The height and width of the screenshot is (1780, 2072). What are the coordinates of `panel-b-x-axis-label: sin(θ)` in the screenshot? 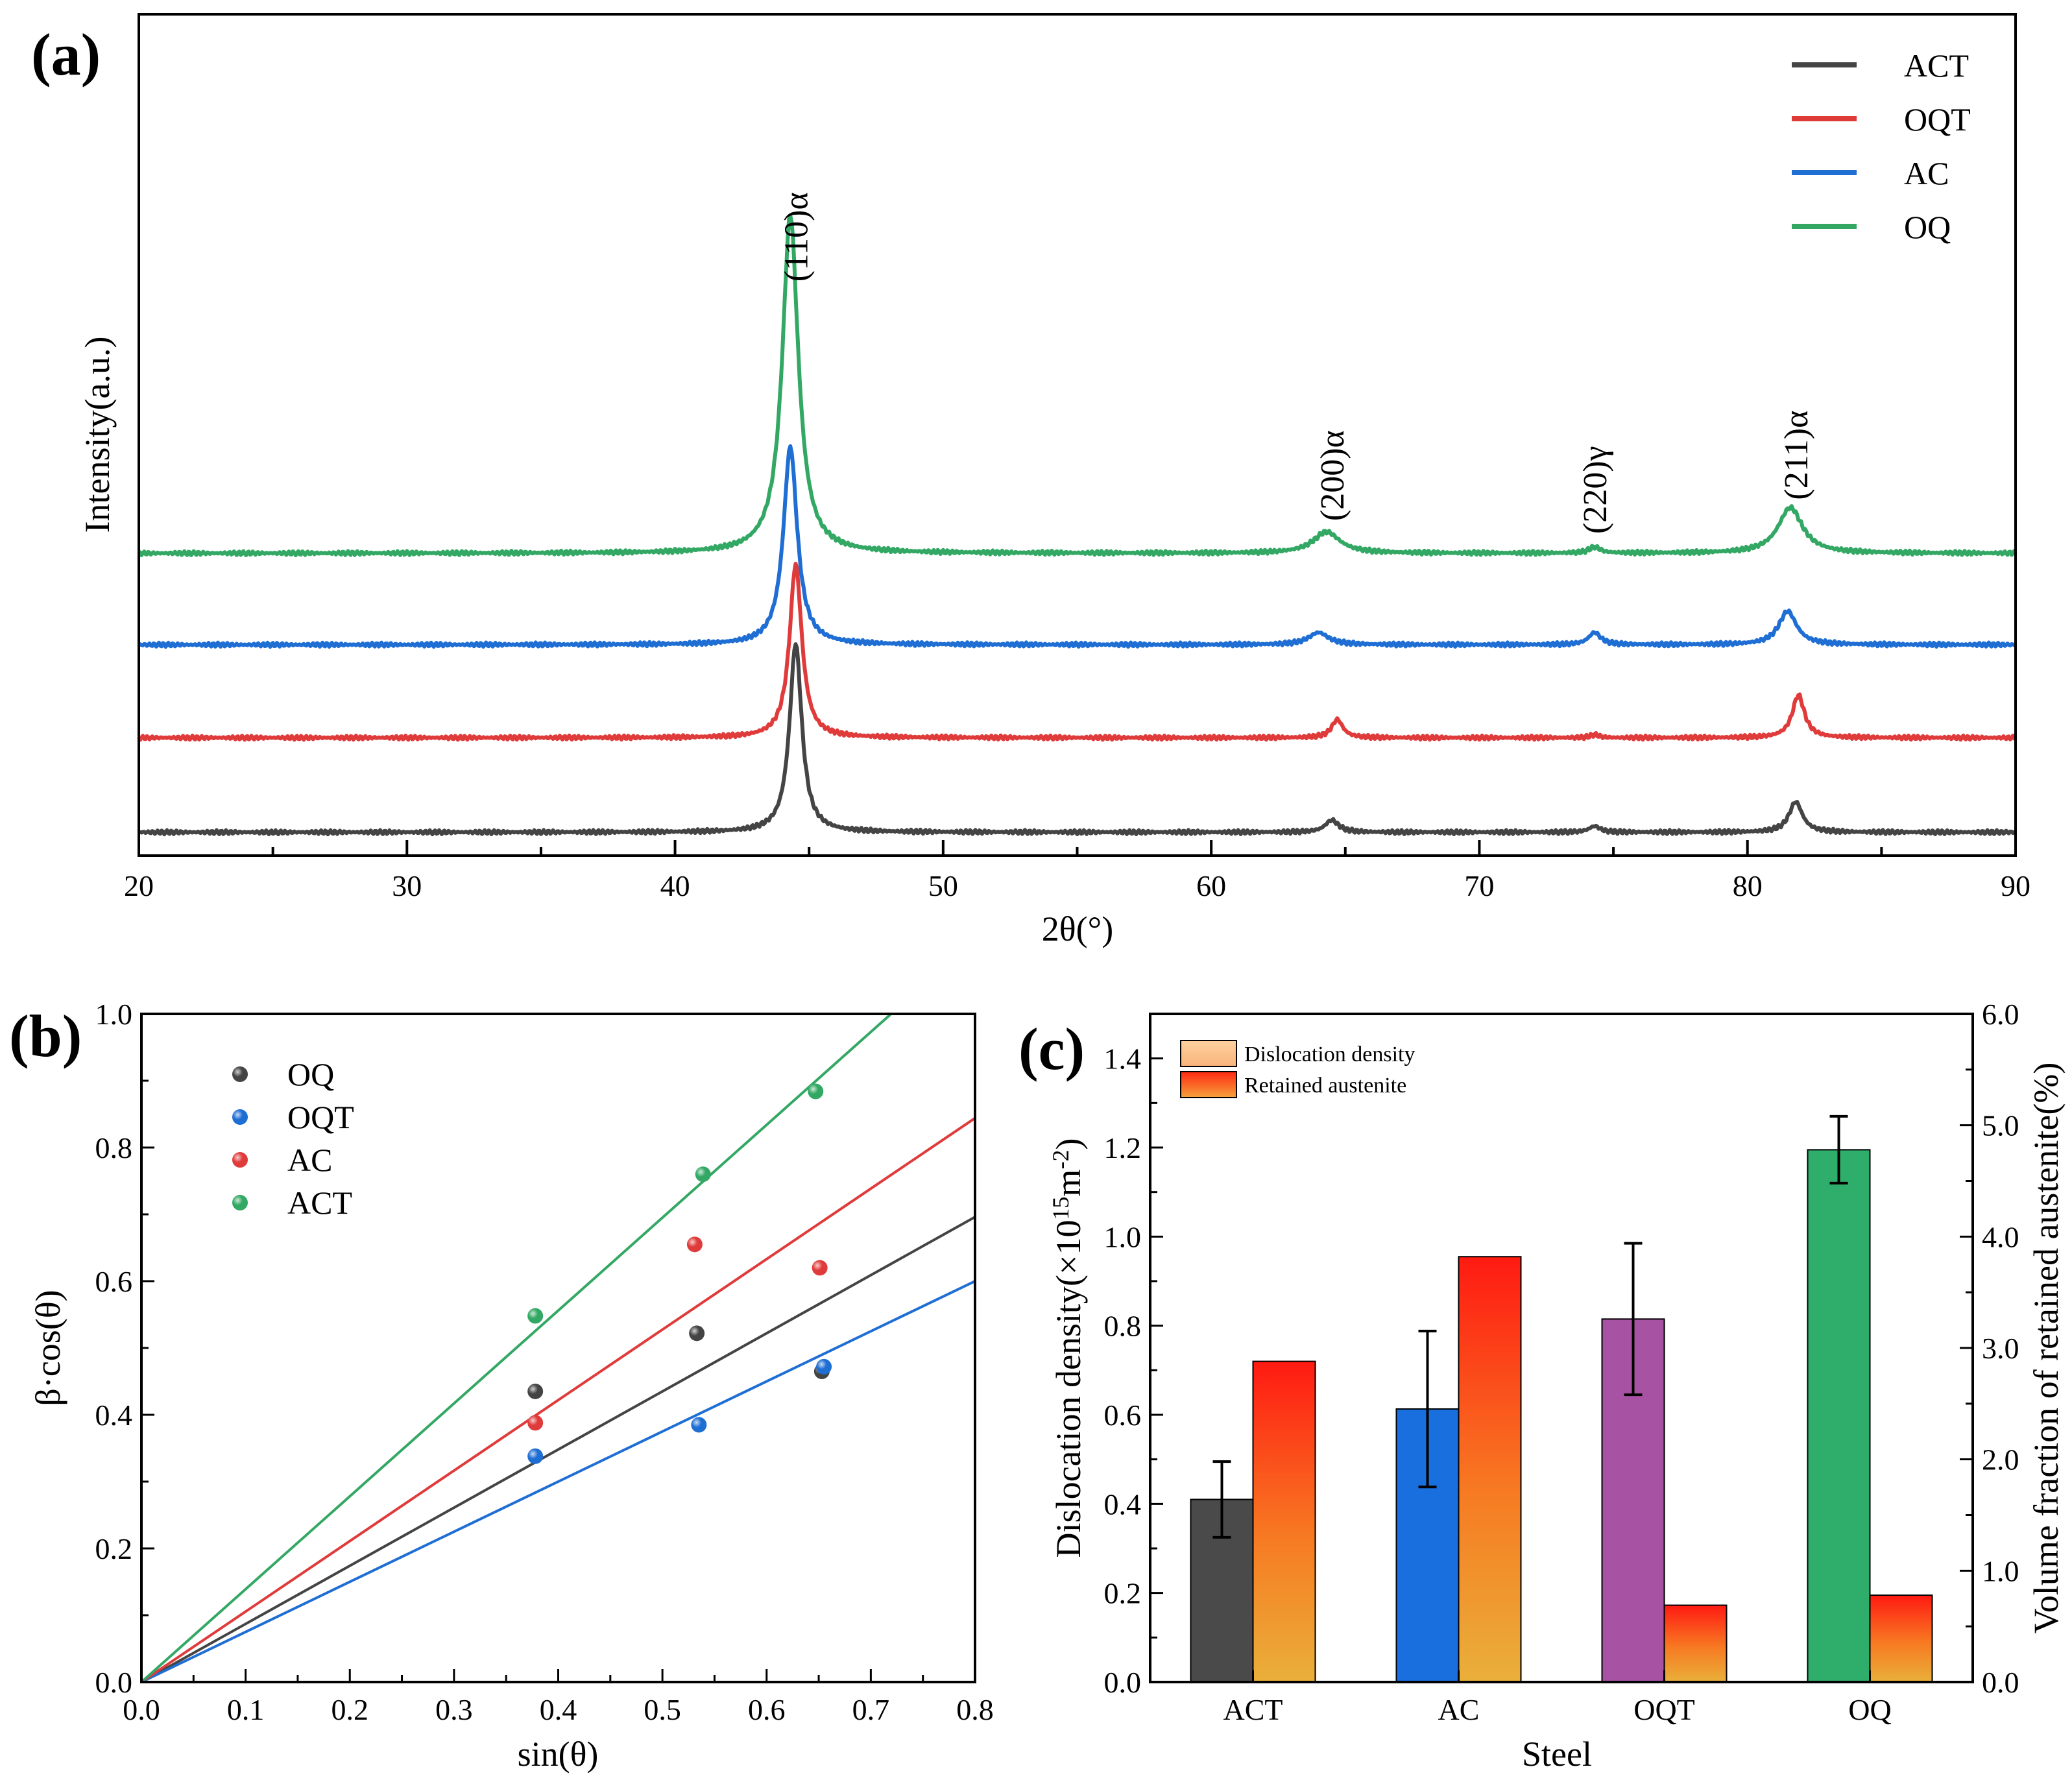 It's located at (558, 1755).